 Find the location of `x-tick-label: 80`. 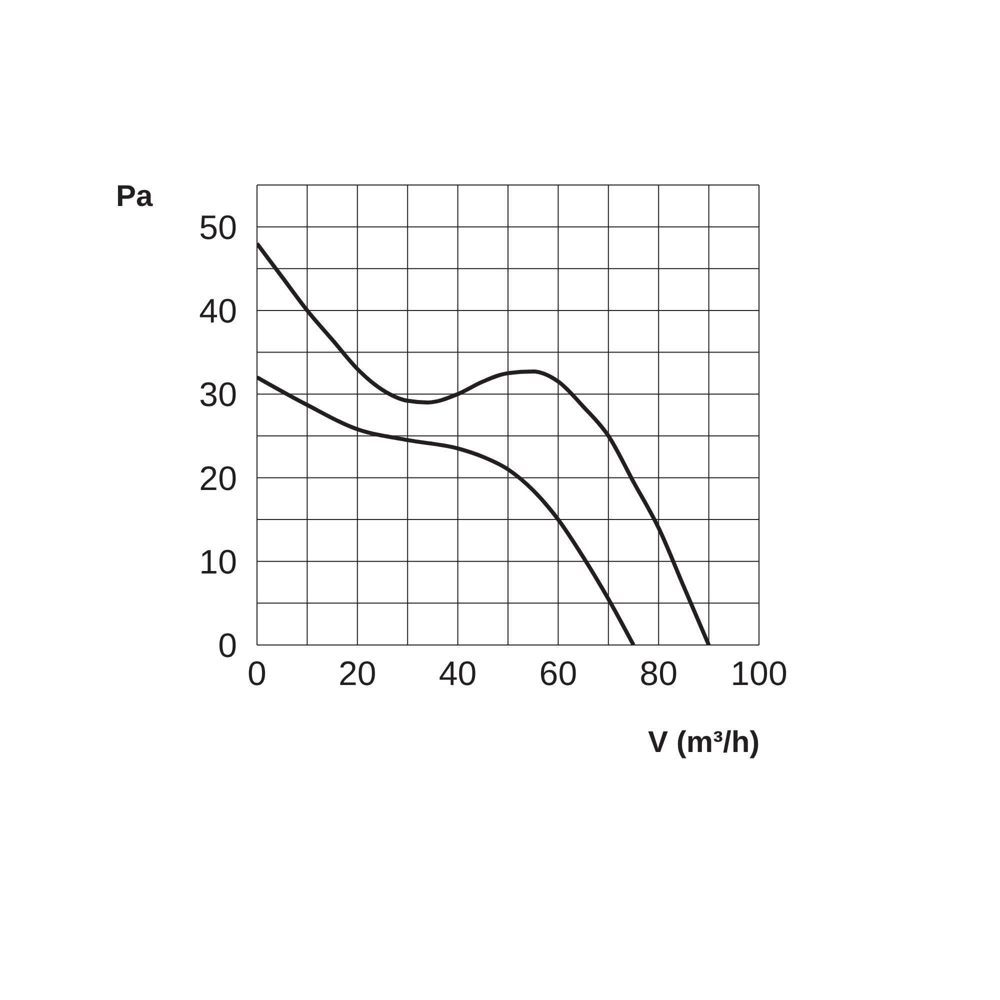

x-tick-label: 80 is located at coordinates (659, 674).